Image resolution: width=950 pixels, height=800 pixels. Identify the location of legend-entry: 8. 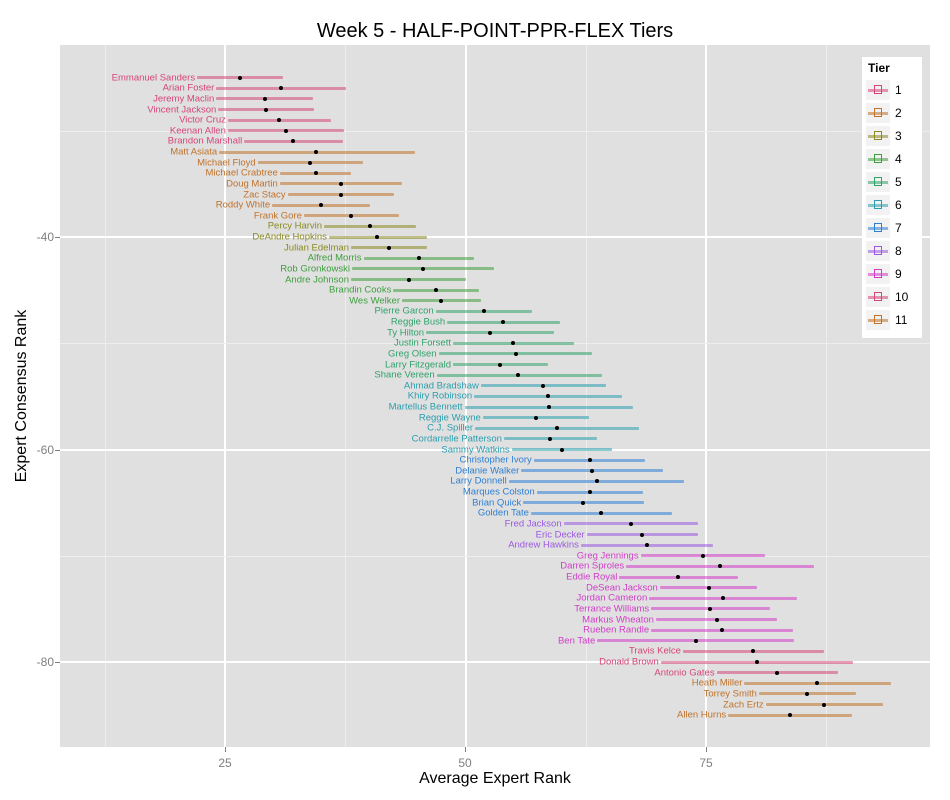
(892, 251).